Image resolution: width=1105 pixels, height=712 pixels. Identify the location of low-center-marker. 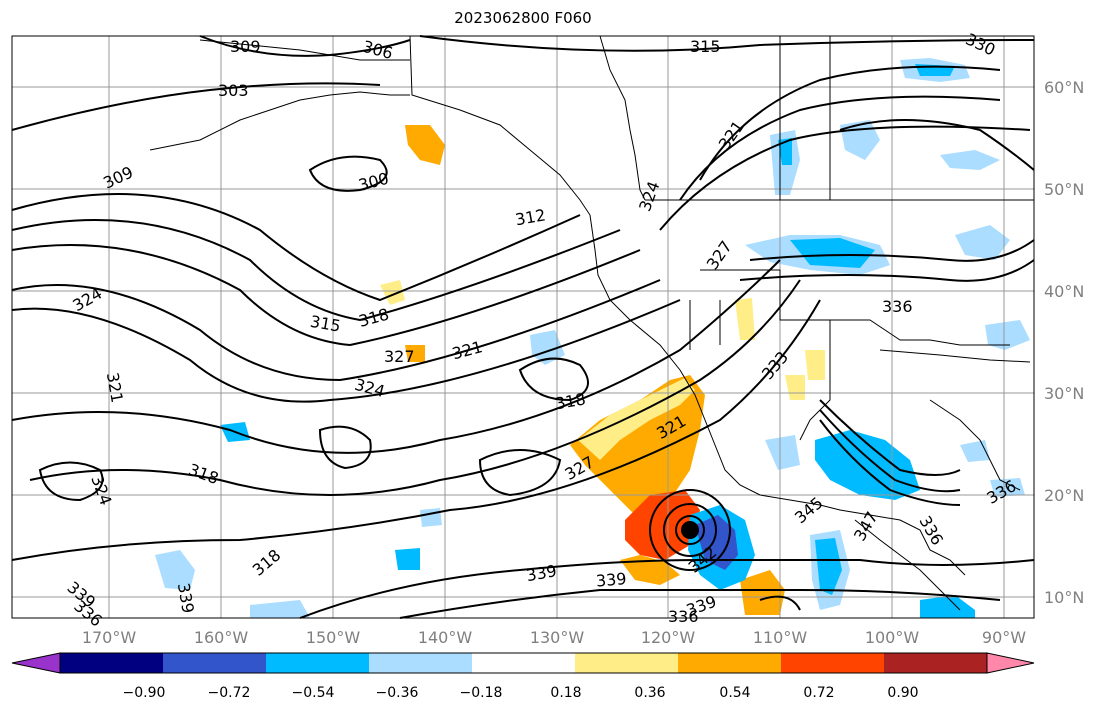
(690, 530).